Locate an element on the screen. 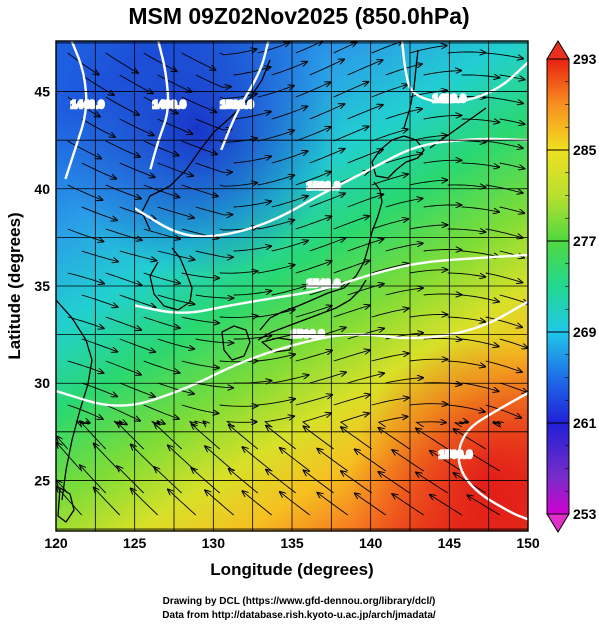  contour-label: 1480.0 is located at coordinates (169, 105).